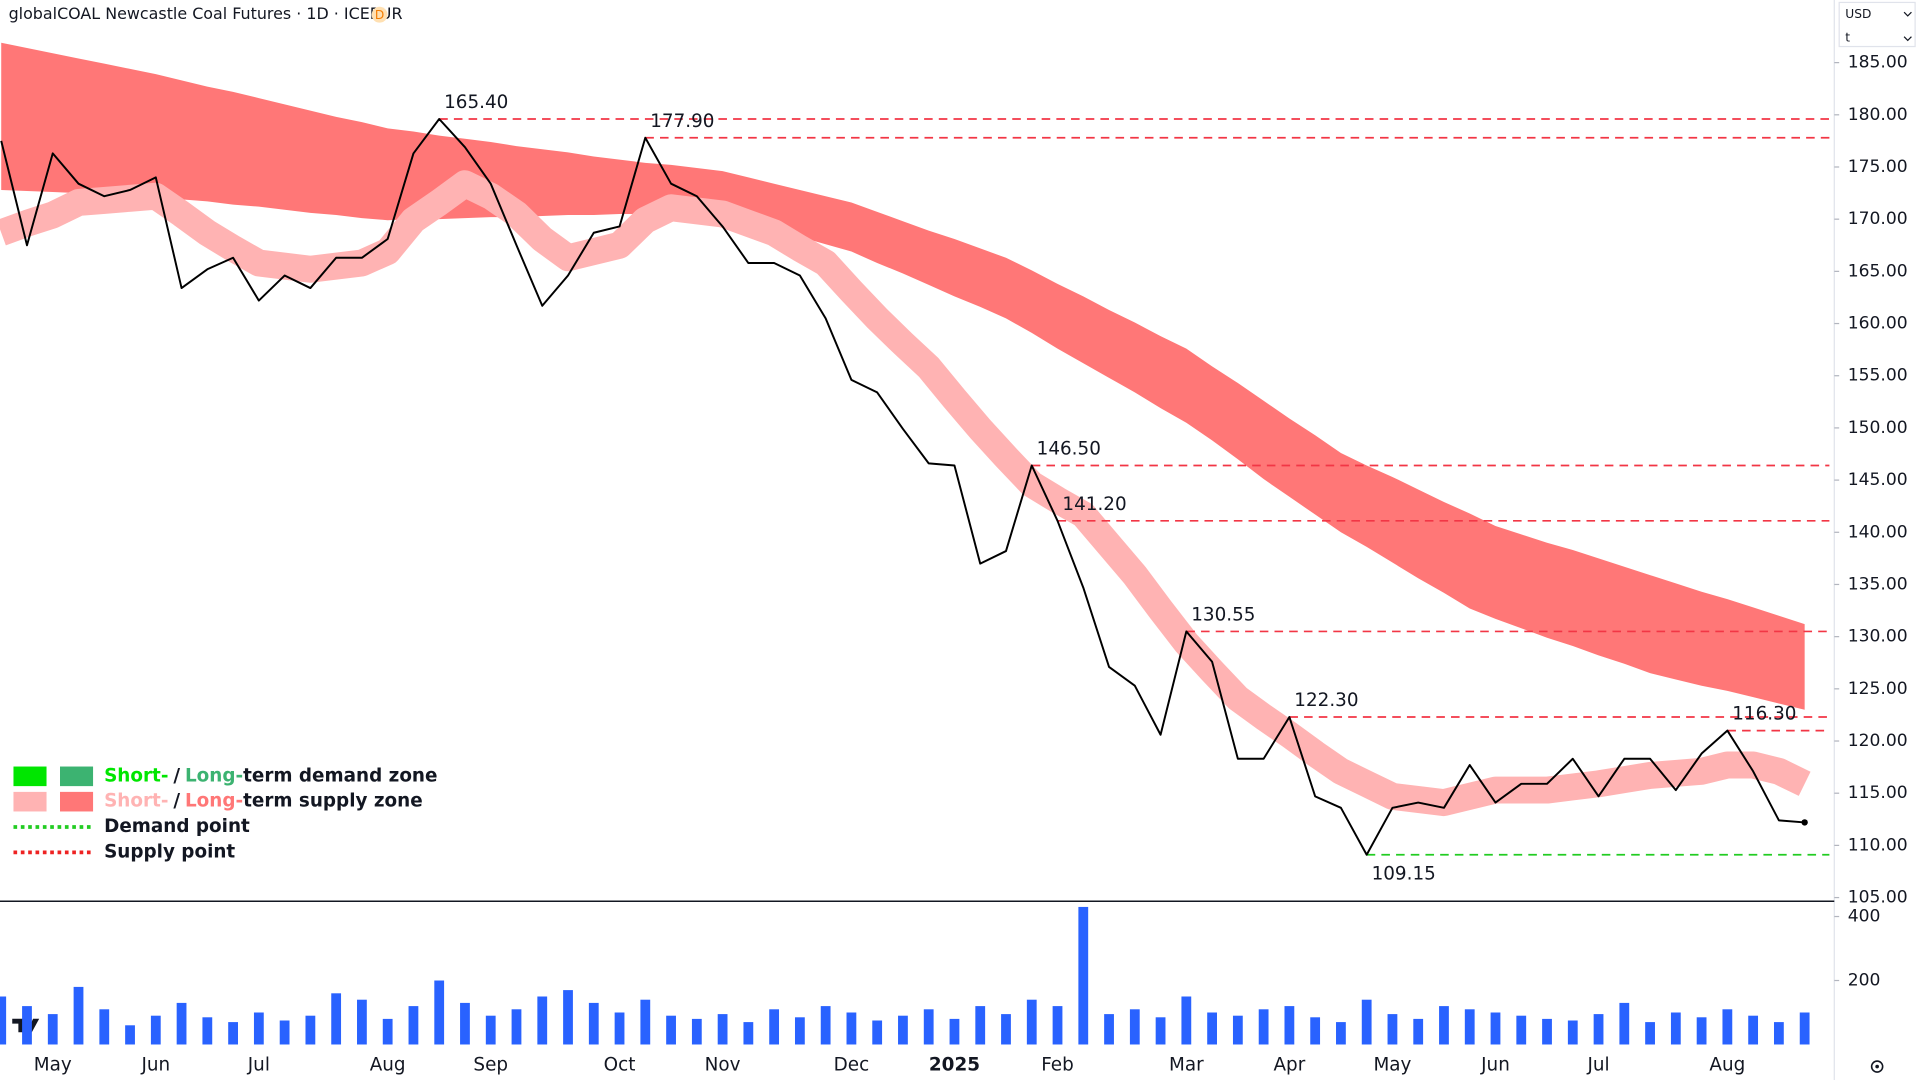 This screenshot has height=1080, width=1920. Describe the element at coordinates (1847, 37) in the screenshot. I see `unit: t` at that location.